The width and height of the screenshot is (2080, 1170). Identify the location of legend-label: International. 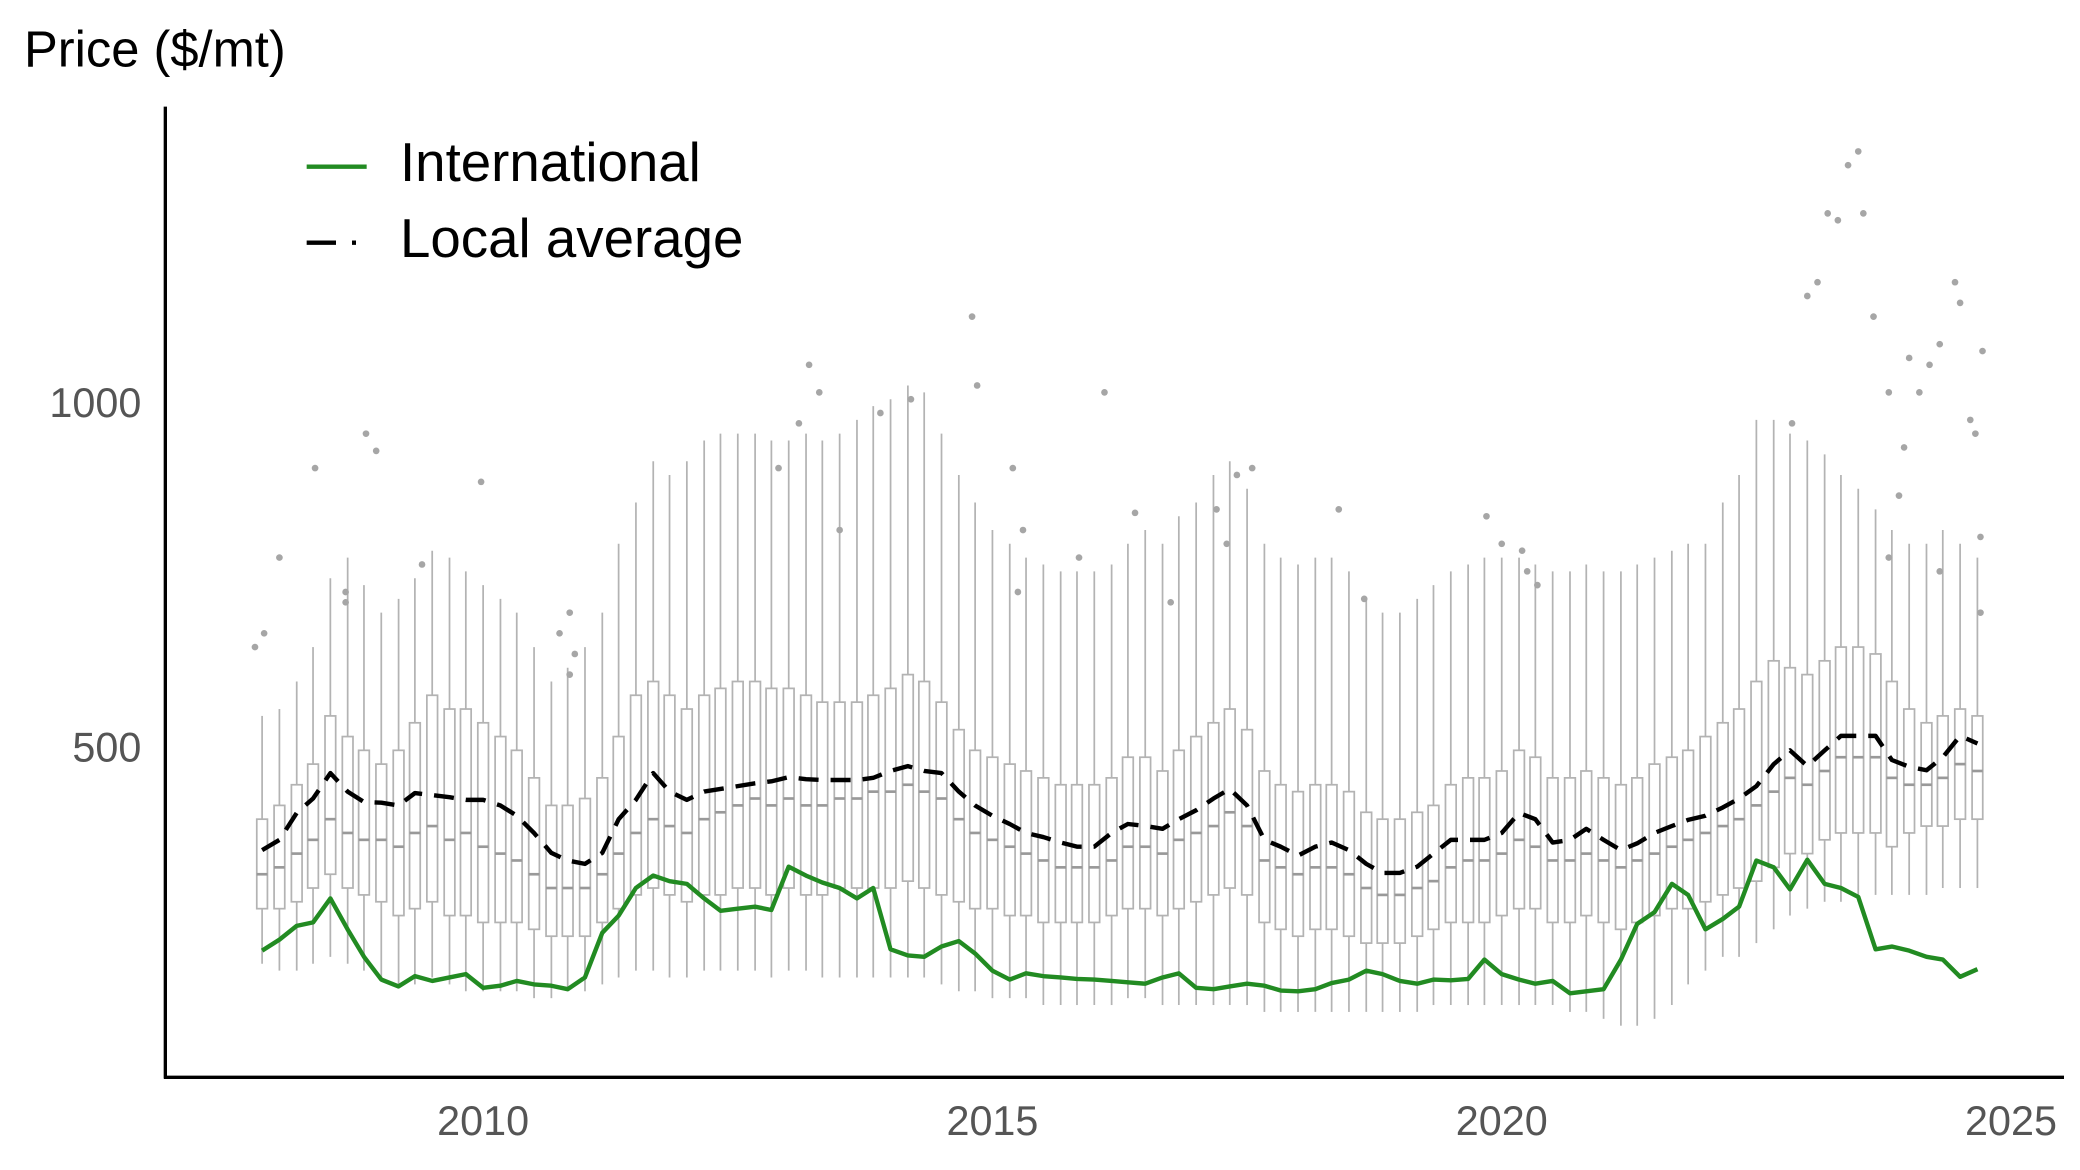
(550, 162).